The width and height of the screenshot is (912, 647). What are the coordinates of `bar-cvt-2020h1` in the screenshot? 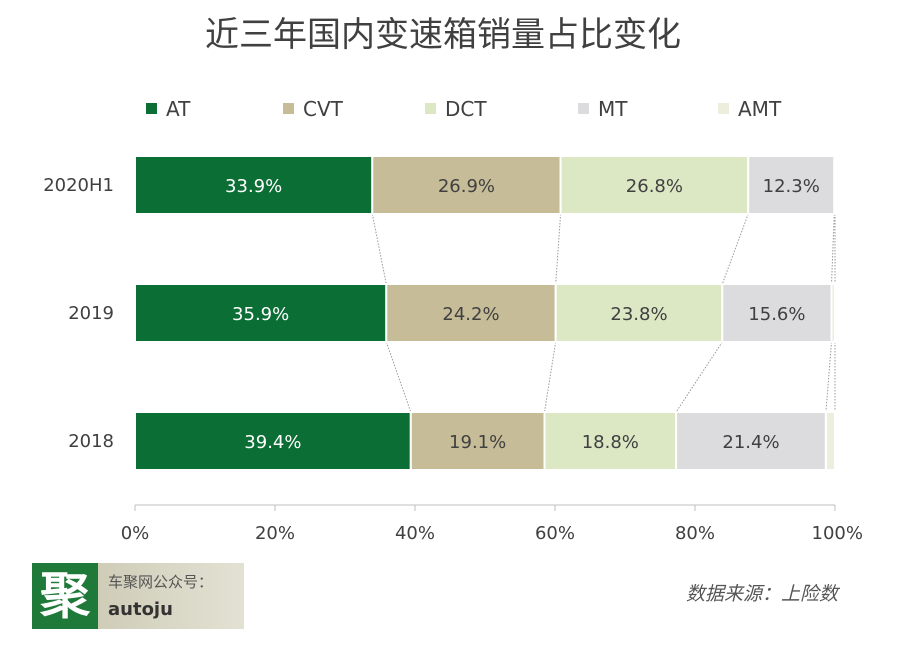 It's located at (466, 185).